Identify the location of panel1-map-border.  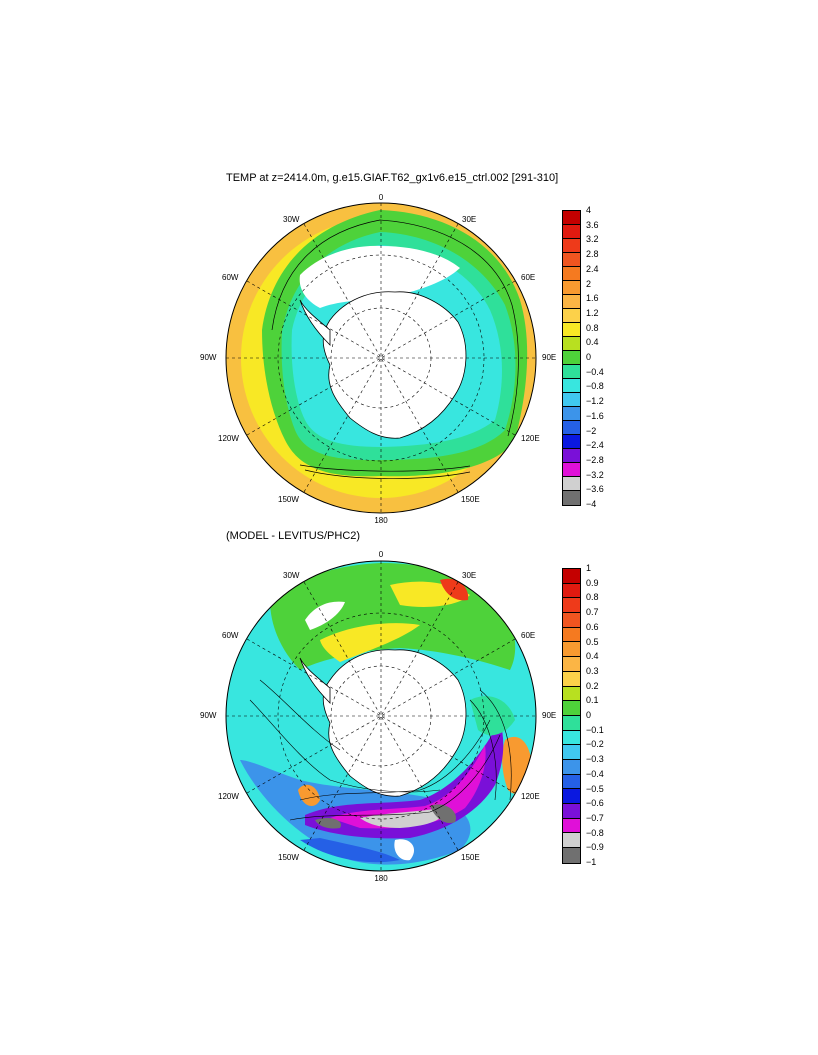
(381, 358).